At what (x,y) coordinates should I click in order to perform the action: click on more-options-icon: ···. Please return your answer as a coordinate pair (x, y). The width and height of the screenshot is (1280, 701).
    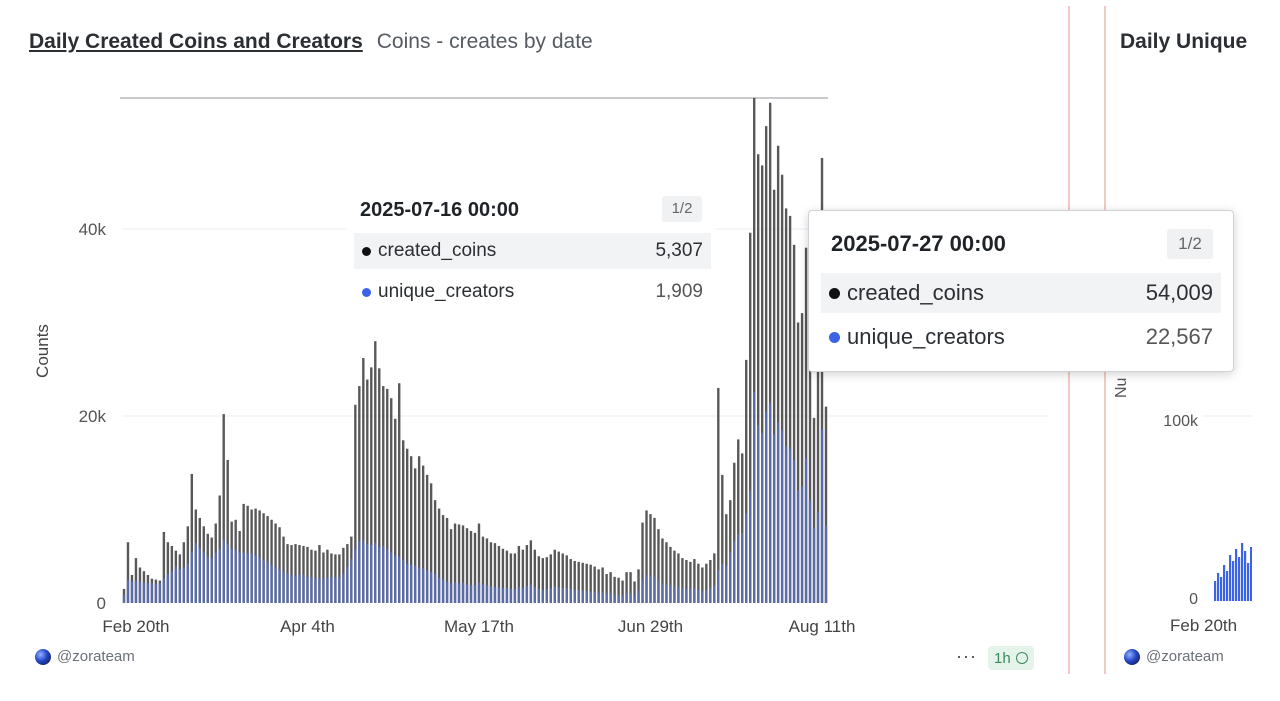
    Looking at the image, I should click on (966, 656).